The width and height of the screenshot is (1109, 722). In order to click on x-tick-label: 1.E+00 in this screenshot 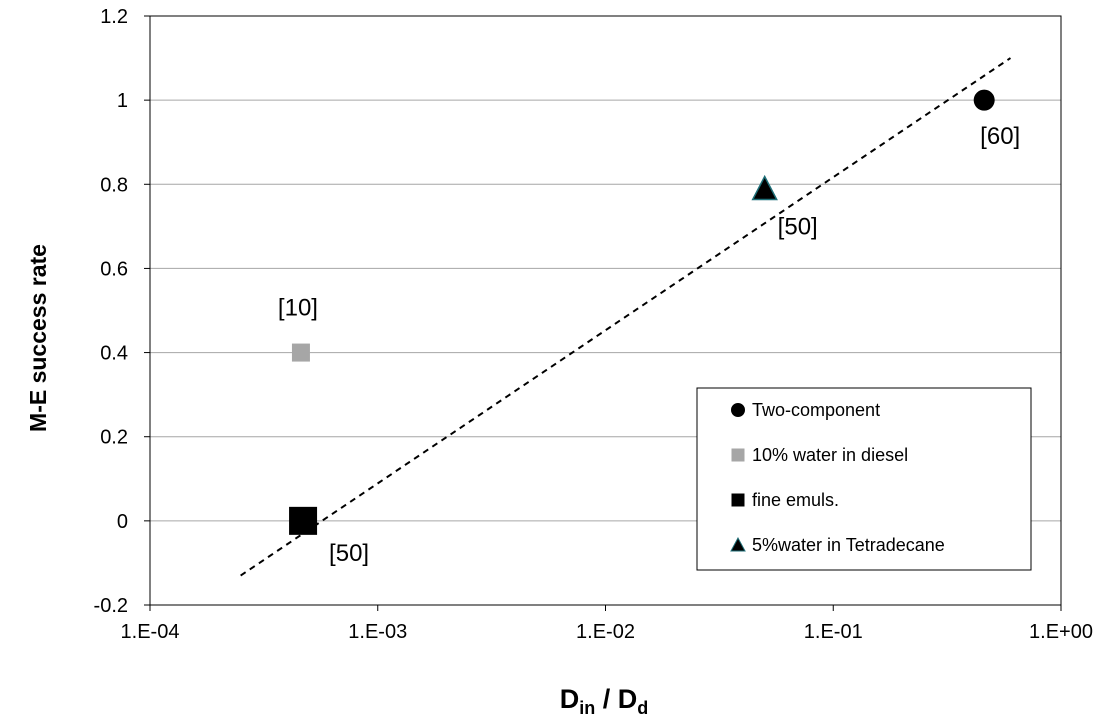, I will do `click(1061, 632)`.